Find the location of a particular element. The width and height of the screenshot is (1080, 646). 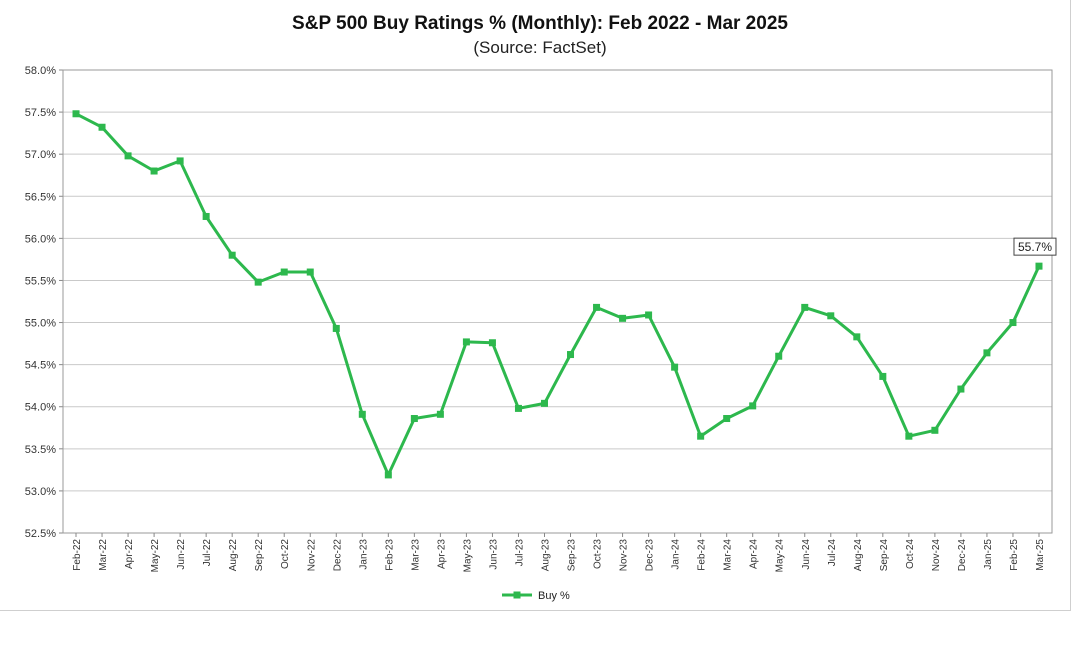

x-tick-label: Aug-23 is located at coordinates (545, 555).